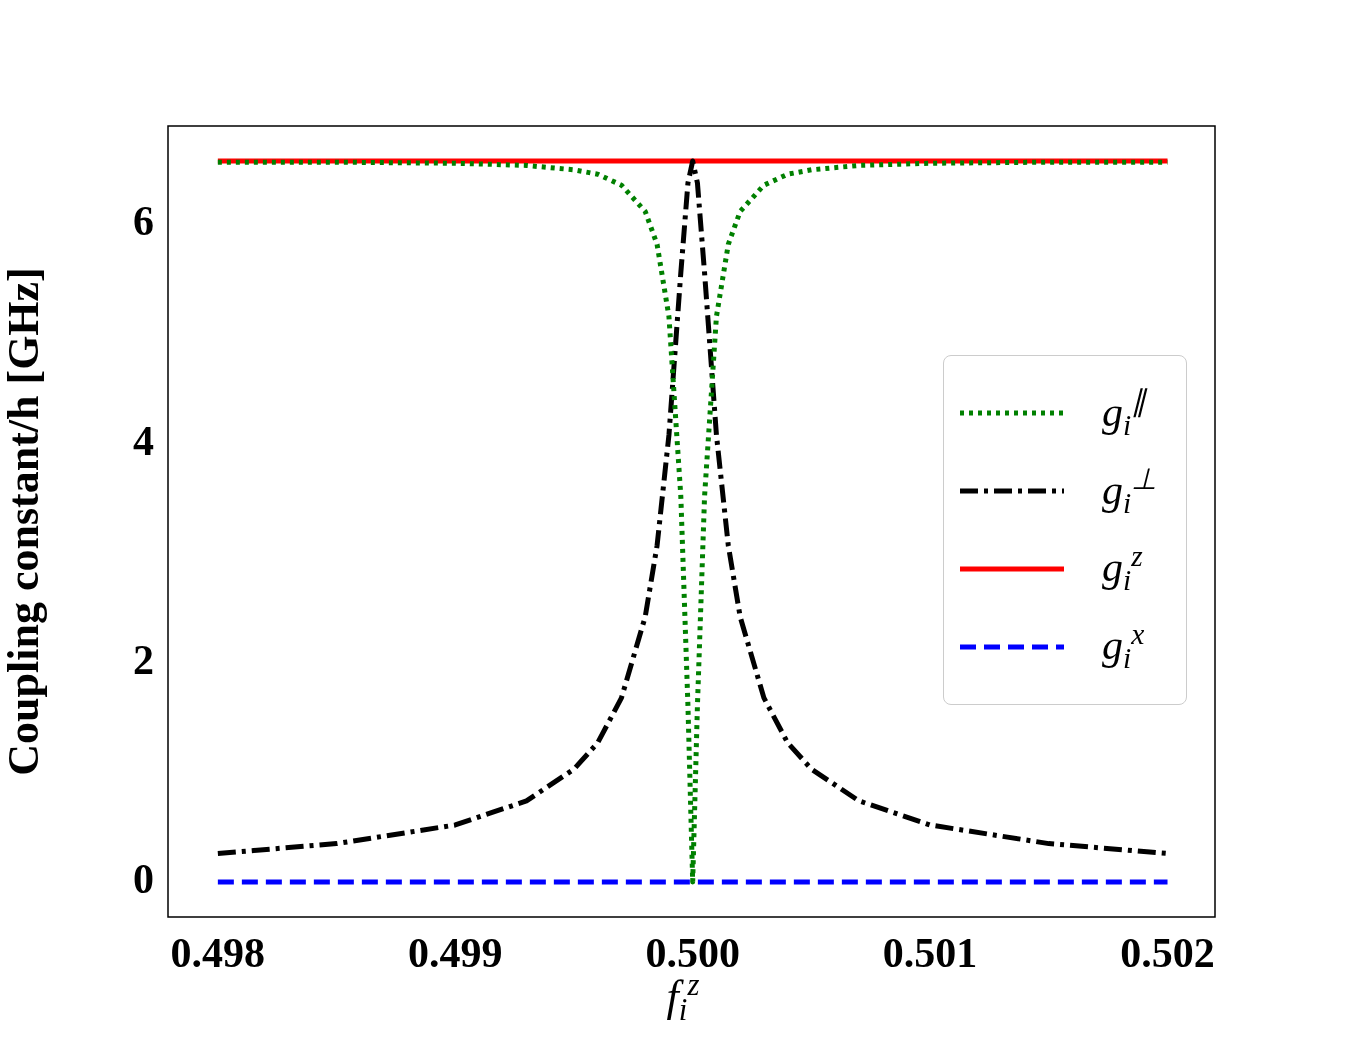  Describe the element at coordinates (24, 521) in the screenshot. I see `y-axis-title: Coupling constant/h [GHz]` at that location.